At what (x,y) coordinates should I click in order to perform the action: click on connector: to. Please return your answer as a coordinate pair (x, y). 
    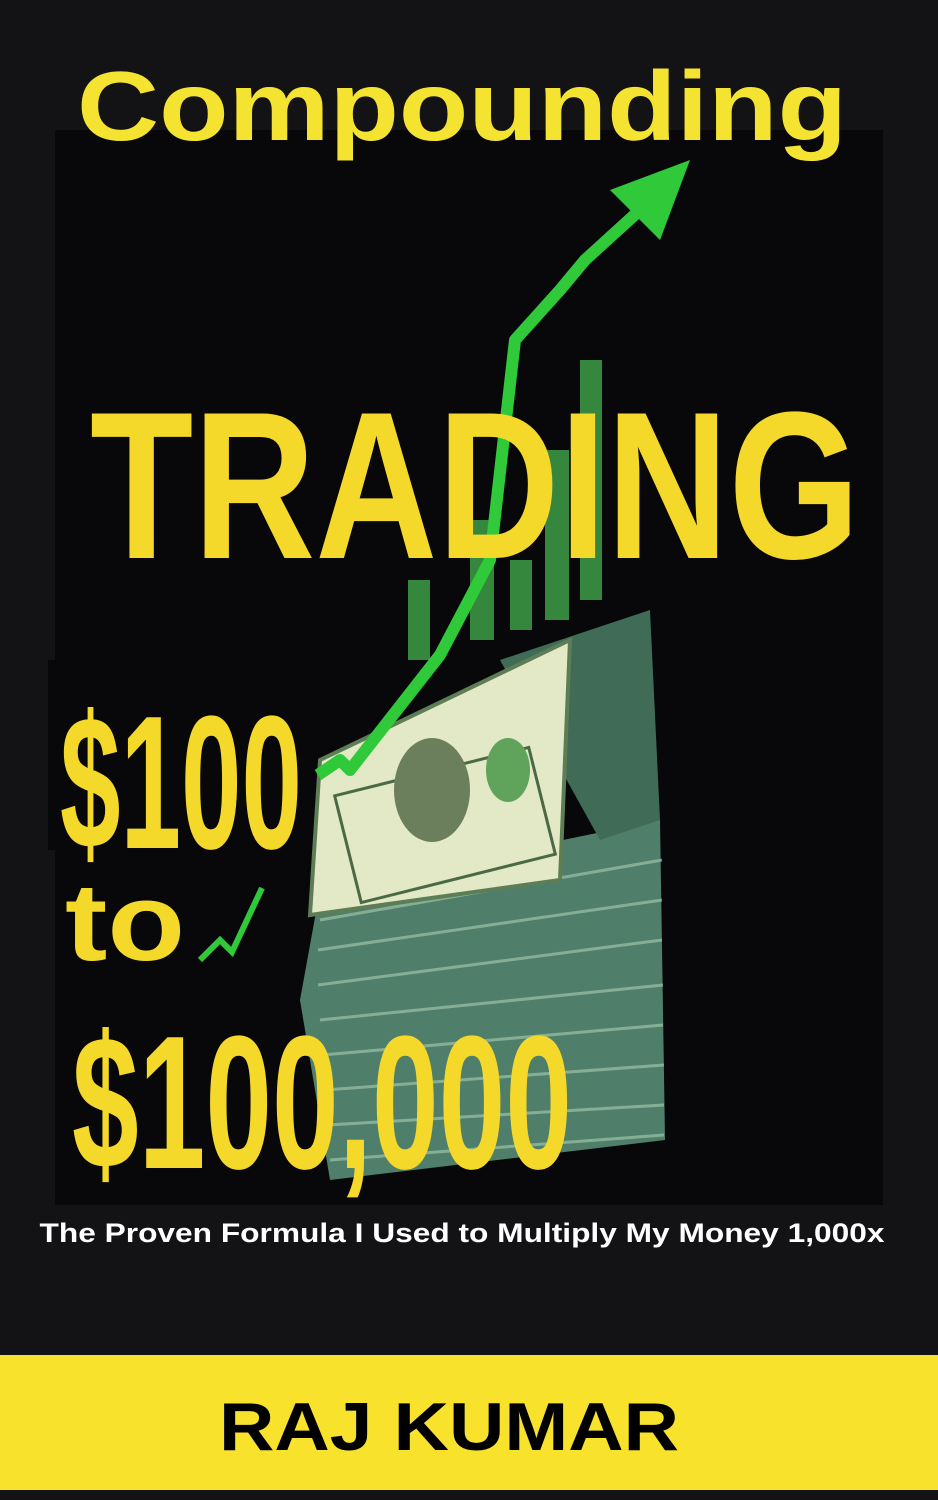
    Looking at the image, I should click on (125, 922).